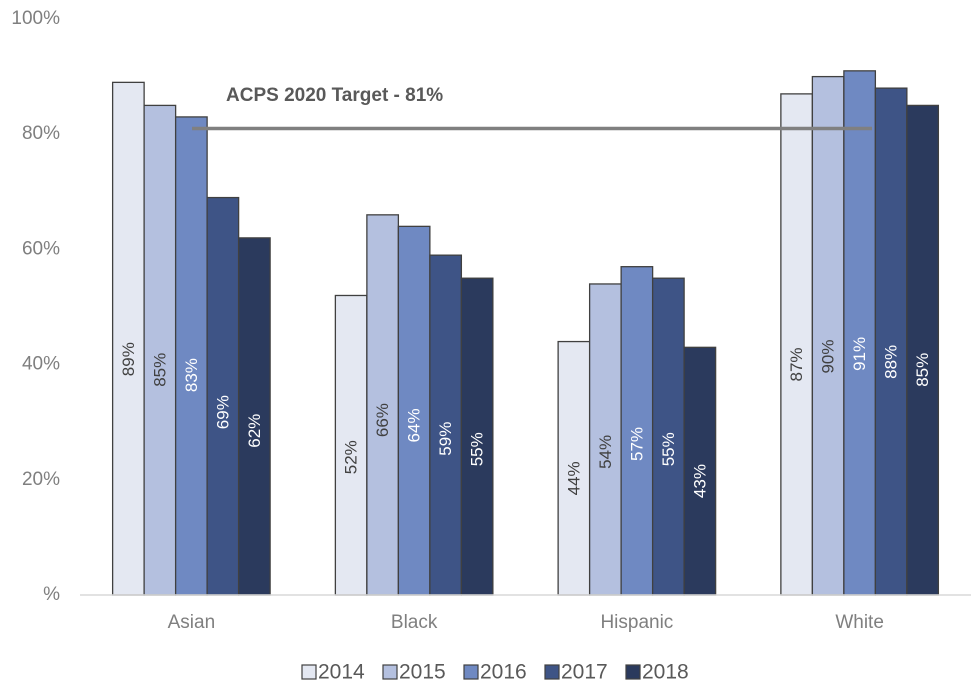 The height and width of the screenshot is (684, 971). I want to click on x-axis: Asian Black Hispanic White, so click(526, 622).